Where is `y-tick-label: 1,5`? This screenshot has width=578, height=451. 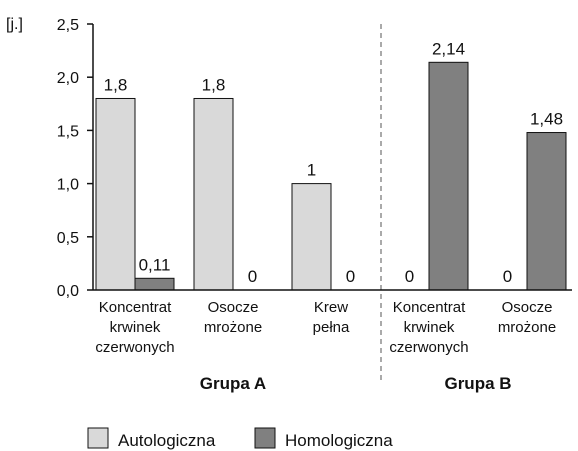
y-tick-label: 1,5 is located at coordinates (68, 131).